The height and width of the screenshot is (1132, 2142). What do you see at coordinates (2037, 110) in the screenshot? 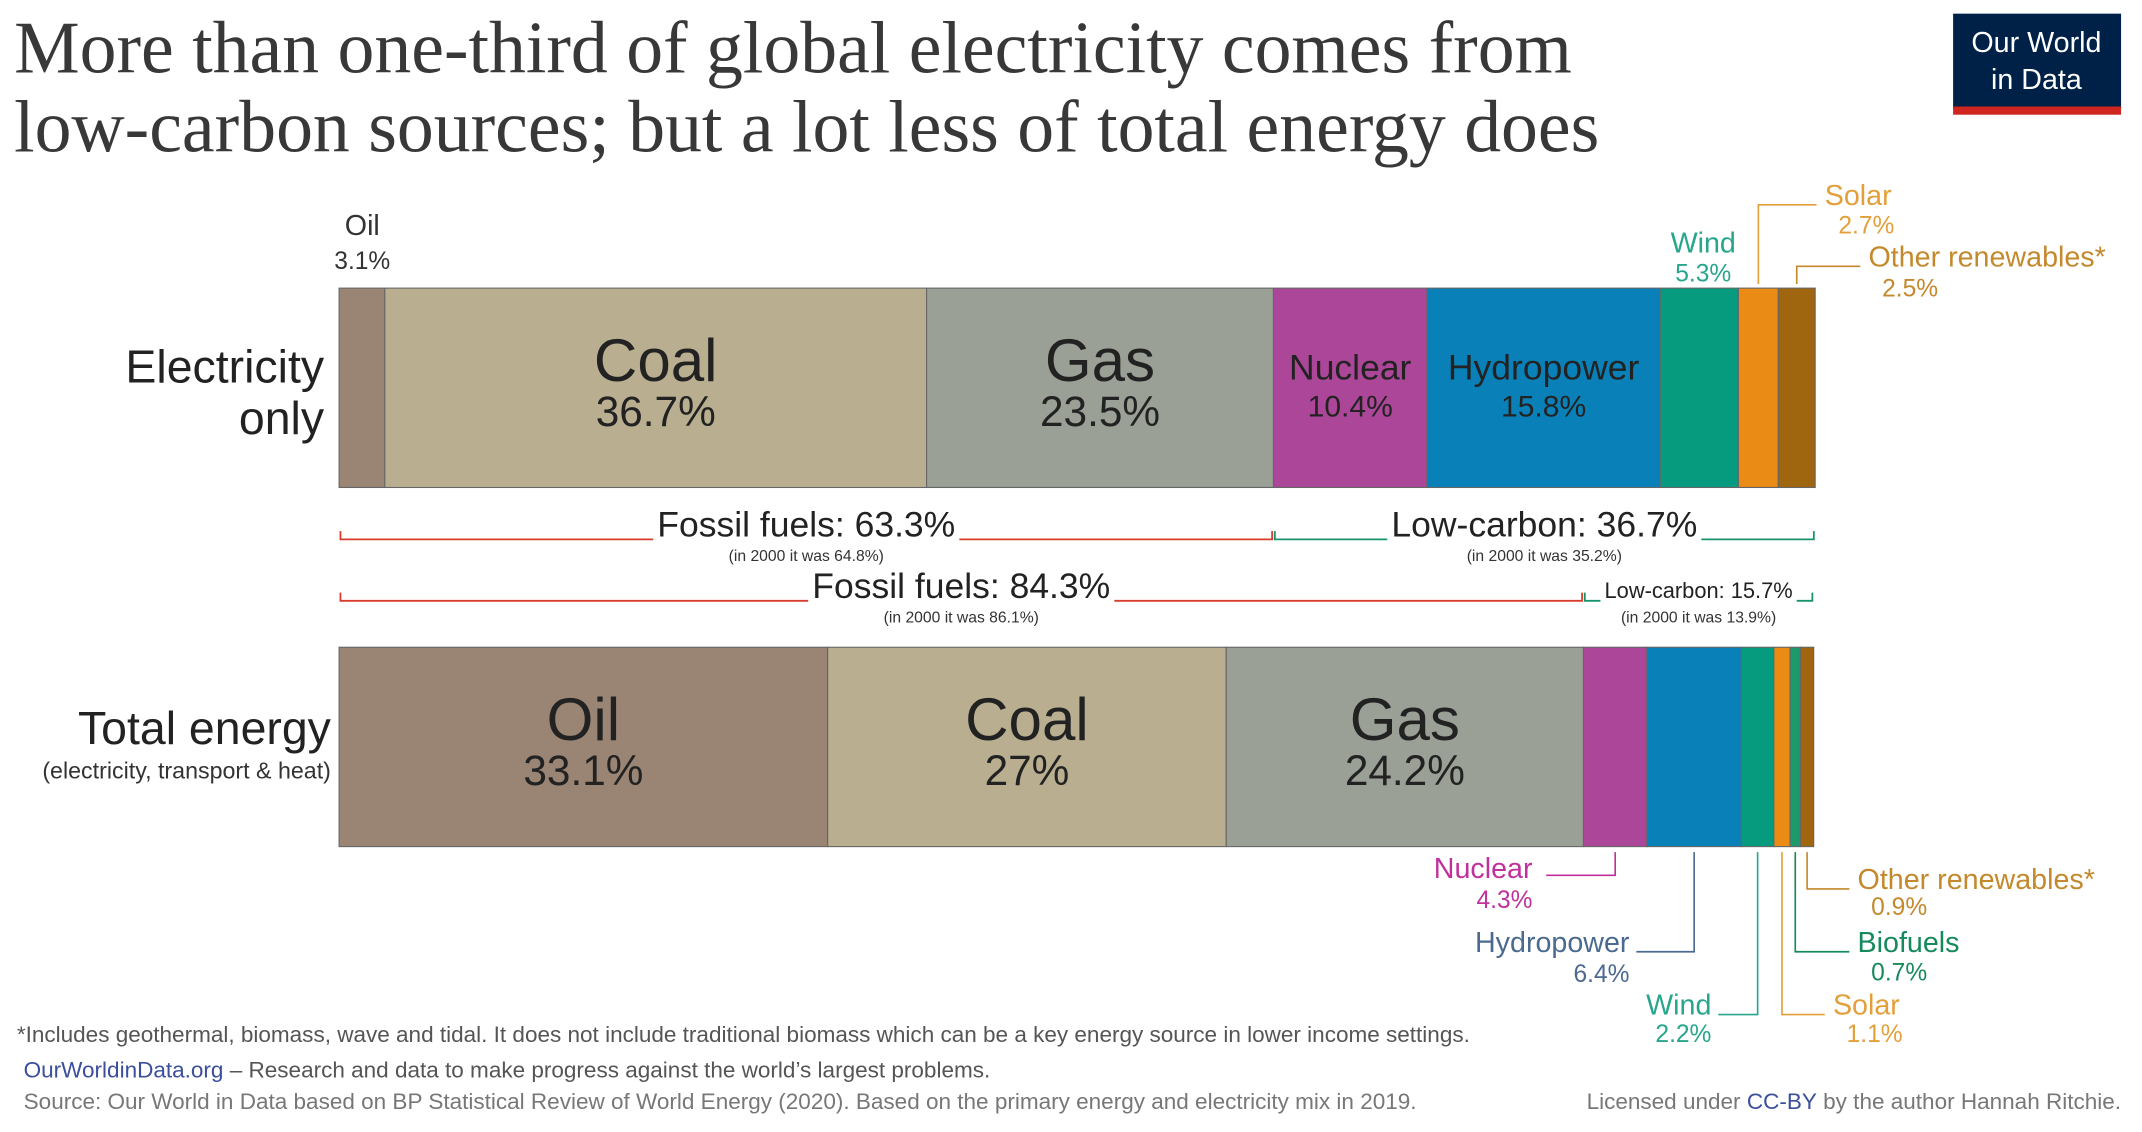
I see `logo-strip` at bounding box center [2037, 110].